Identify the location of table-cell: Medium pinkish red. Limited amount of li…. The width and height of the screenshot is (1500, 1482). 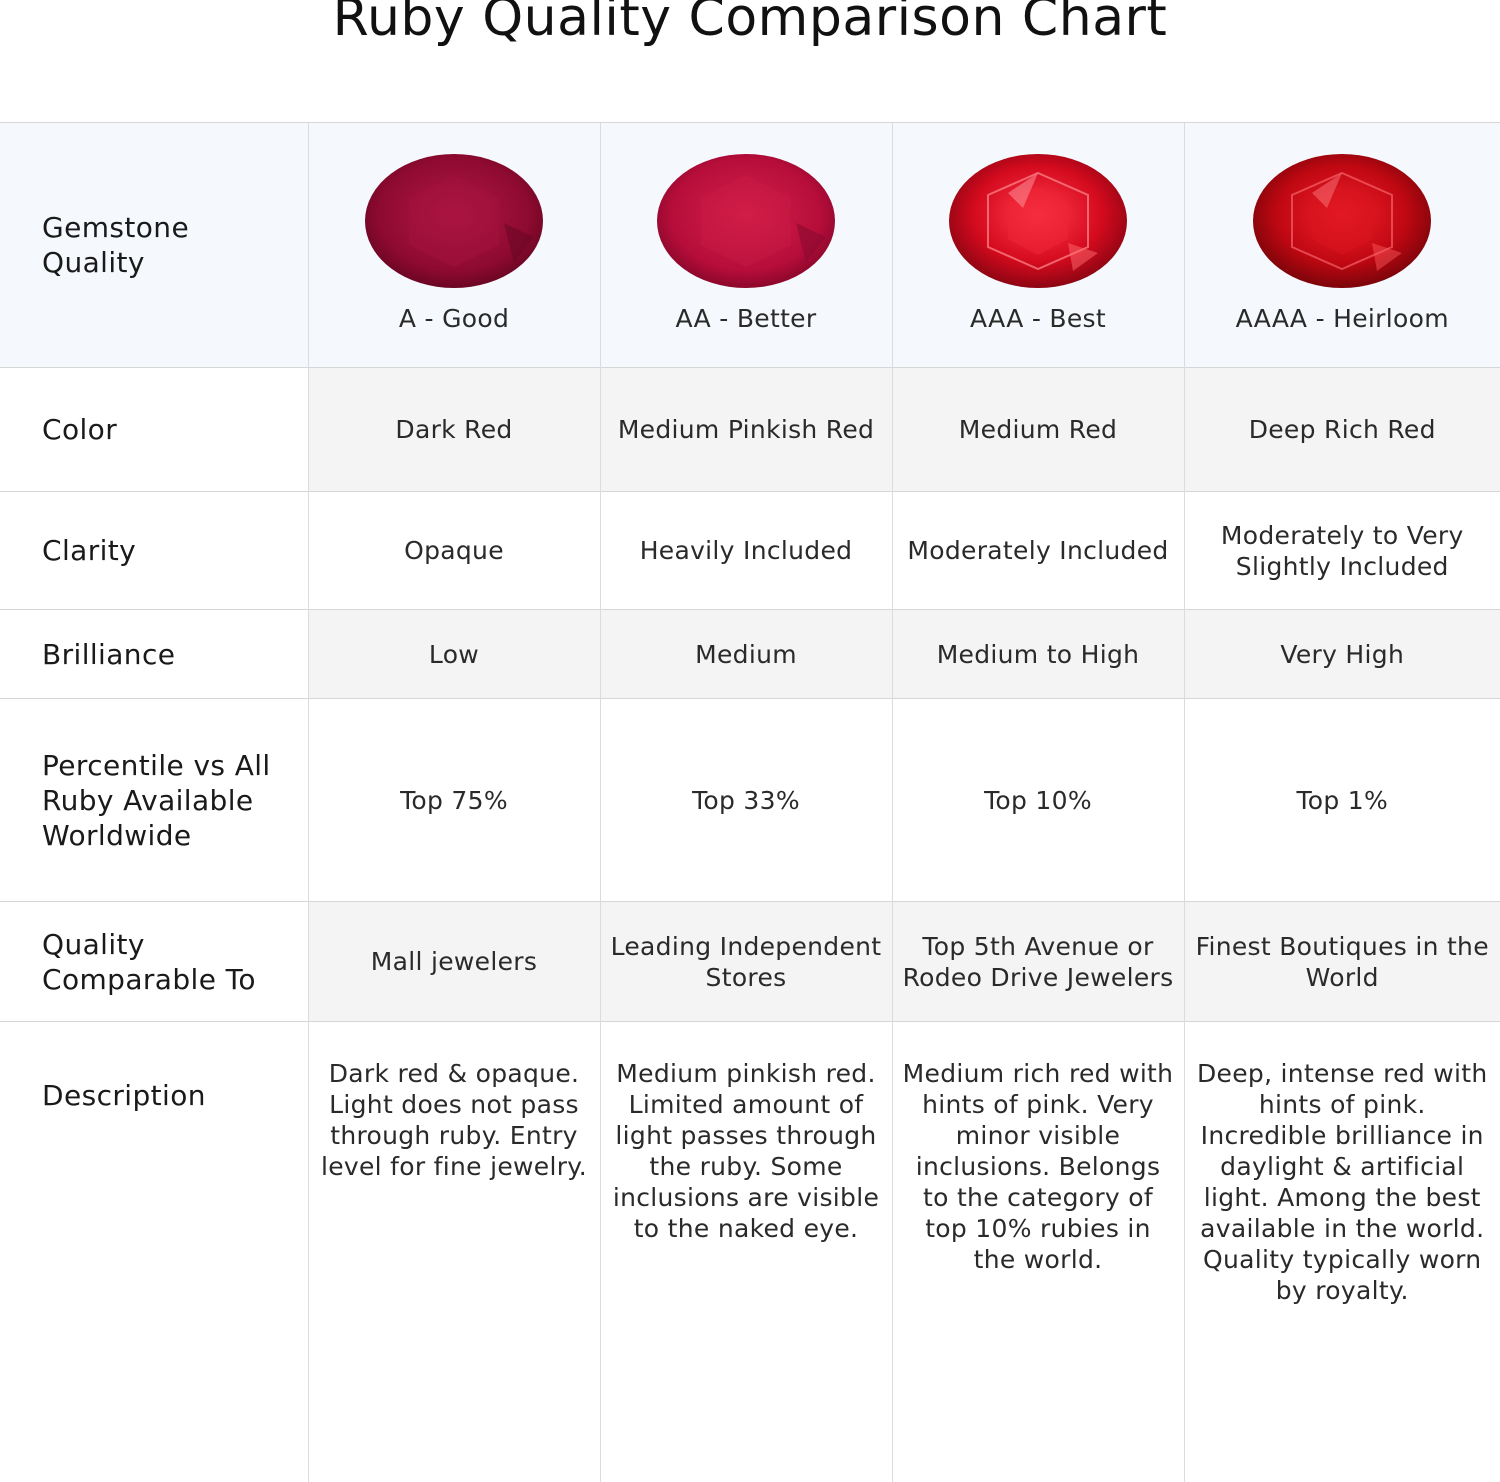
(746, 1252).